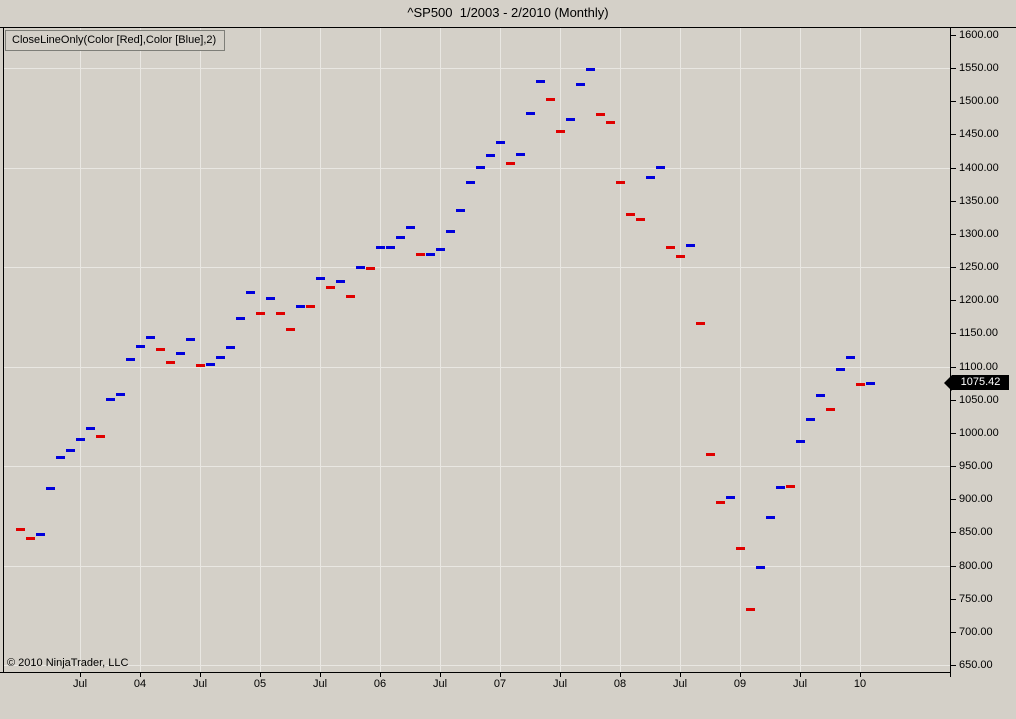 The image size is (1016, 719). Describe the element at coordinates (976, 598) in the screenshot. I see `price-tick-label: 750.00` at that location.